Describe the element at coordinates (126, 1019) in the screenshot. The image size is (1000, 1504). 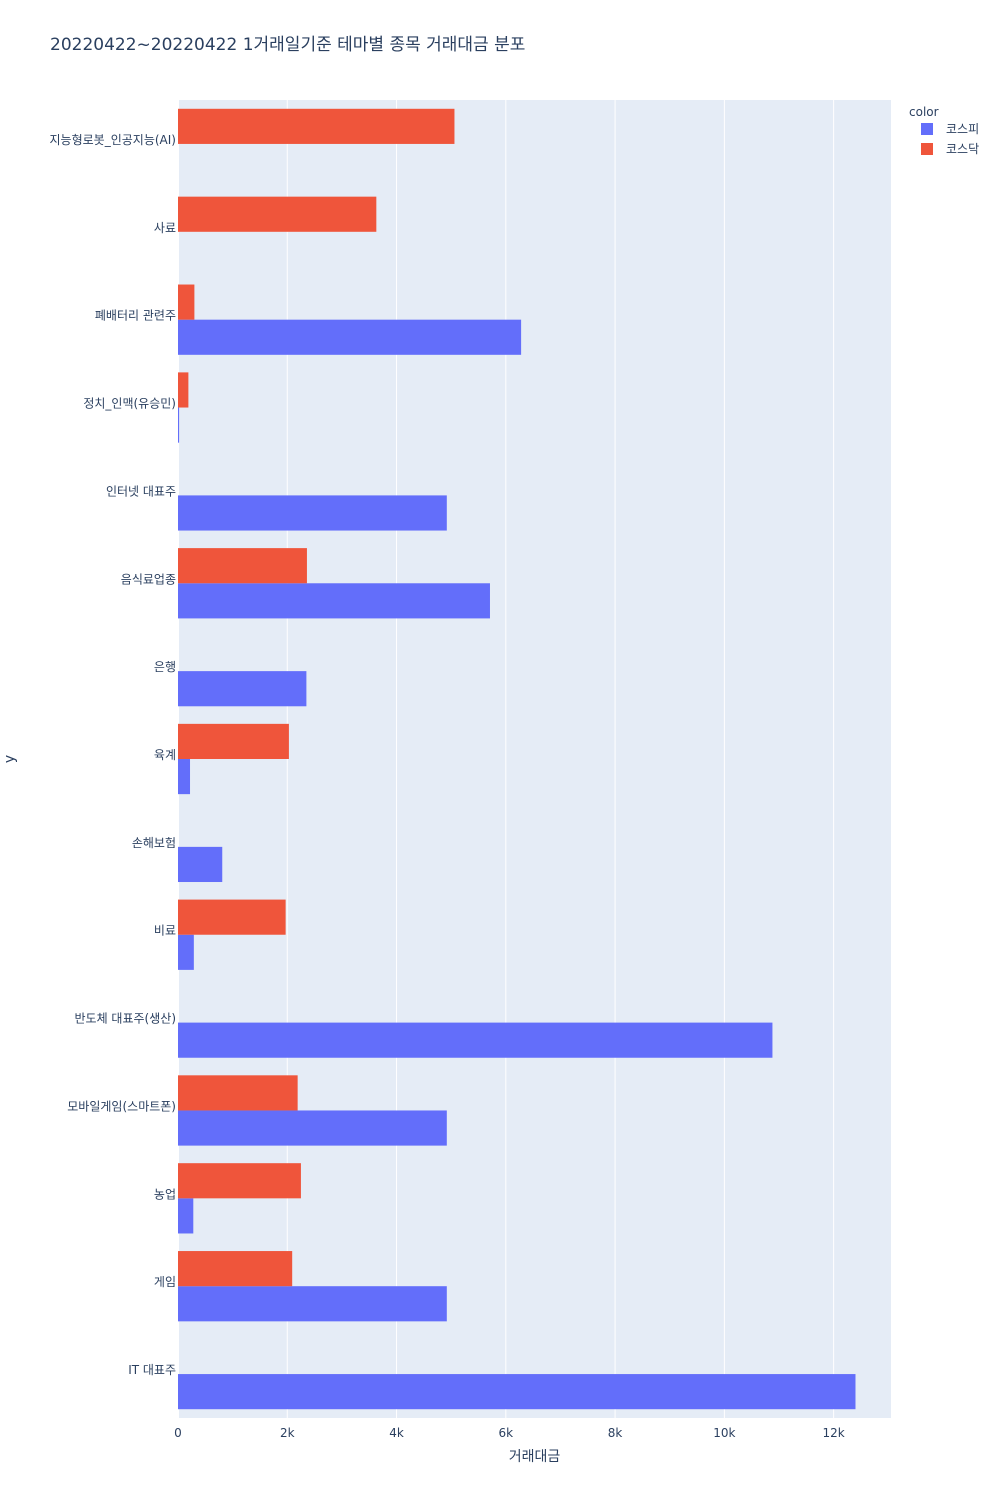
I see `y-tick-label: 반도체 대표주(생산)` at that location.